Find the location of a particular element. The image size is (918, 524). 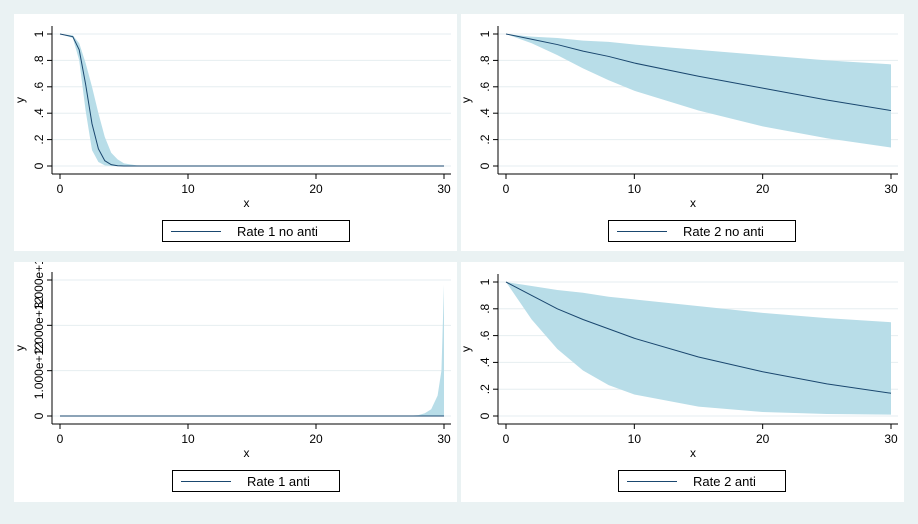

legend-label: Rate 2 no anti is located at coordinates (723, 231).